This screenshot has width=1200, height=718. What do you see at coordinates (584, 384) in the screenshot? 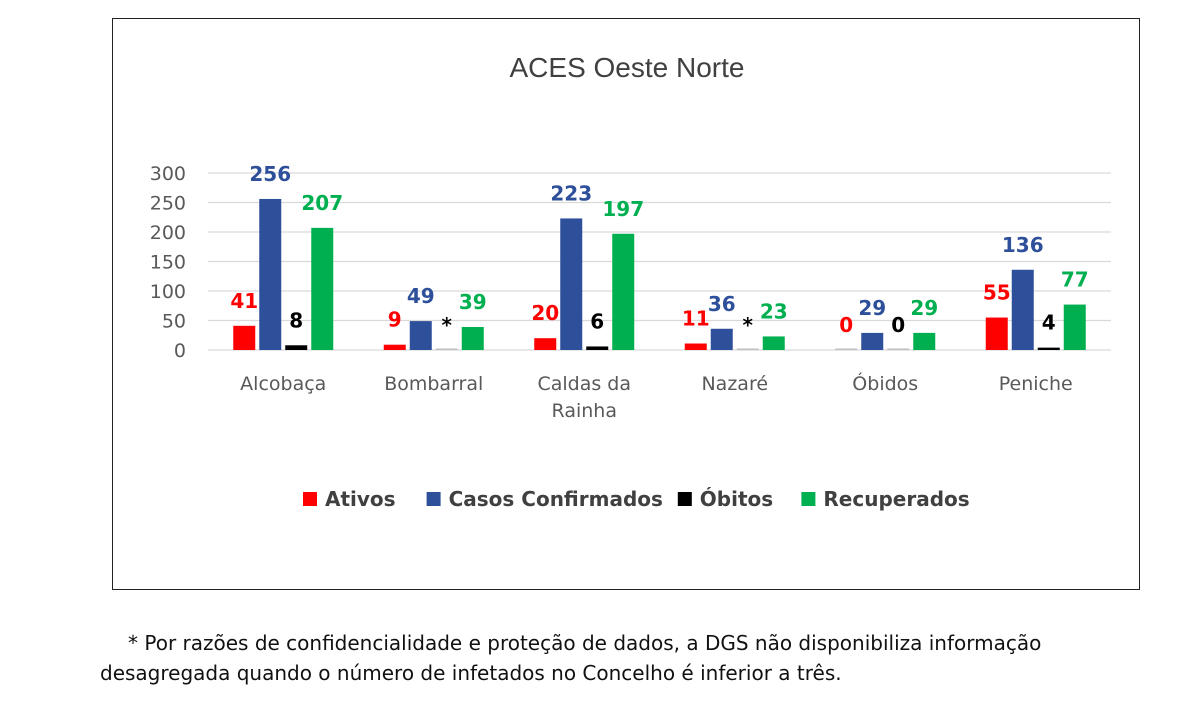
I see `category-label: Caldas da` at bounding box center [584, 384].